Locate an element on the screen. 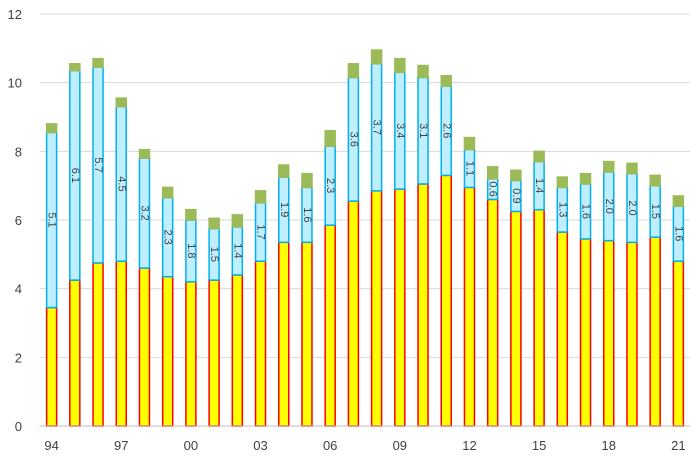 This screenshot has height=461, width=700. data-label: 3.4 is located at coordinates (400, 130).